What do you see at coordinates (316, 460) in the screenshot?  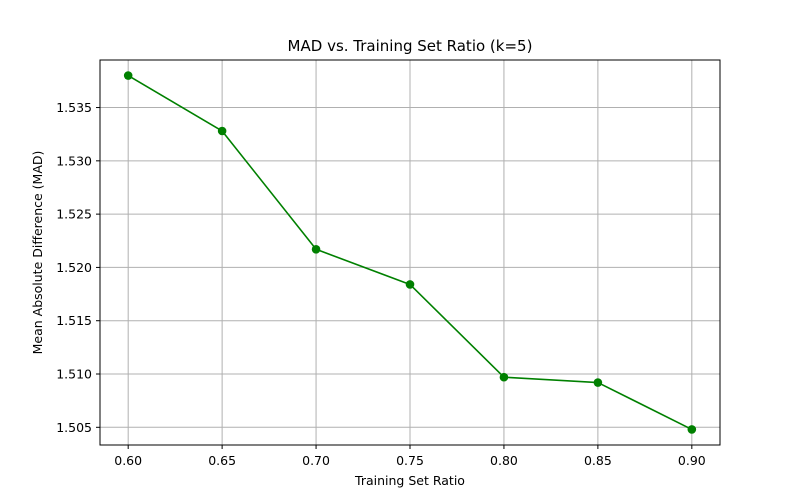 I see `x-tick-label: 0.70` at bounding box center [316, 460].